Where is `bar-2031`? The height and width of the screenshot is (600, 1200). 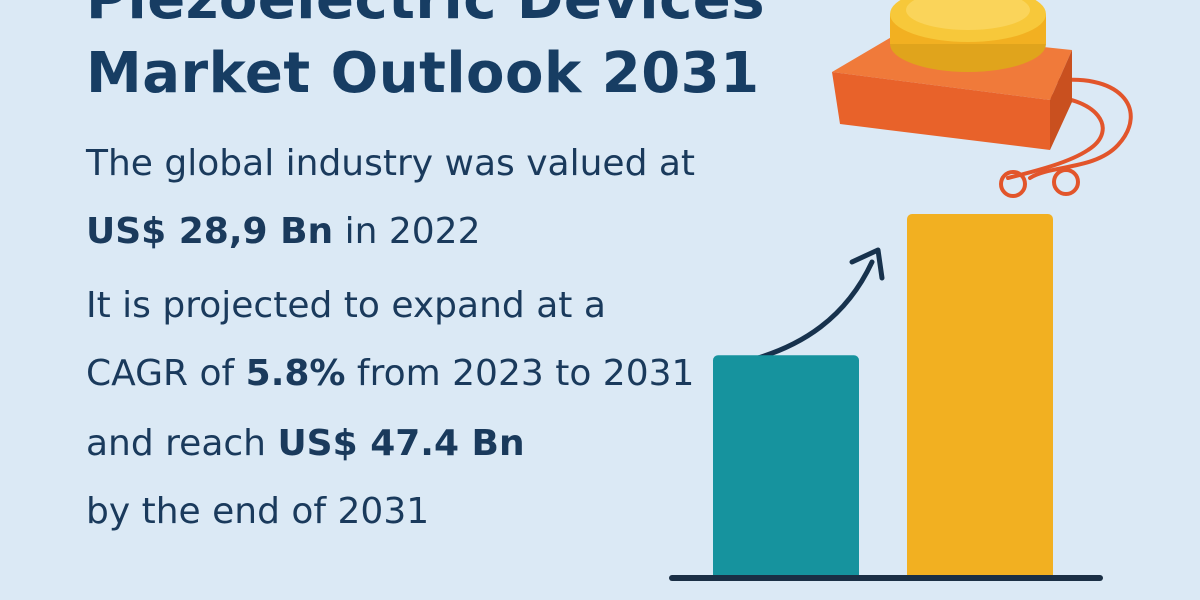 bar-2031 is located at coordinates (980, 397).